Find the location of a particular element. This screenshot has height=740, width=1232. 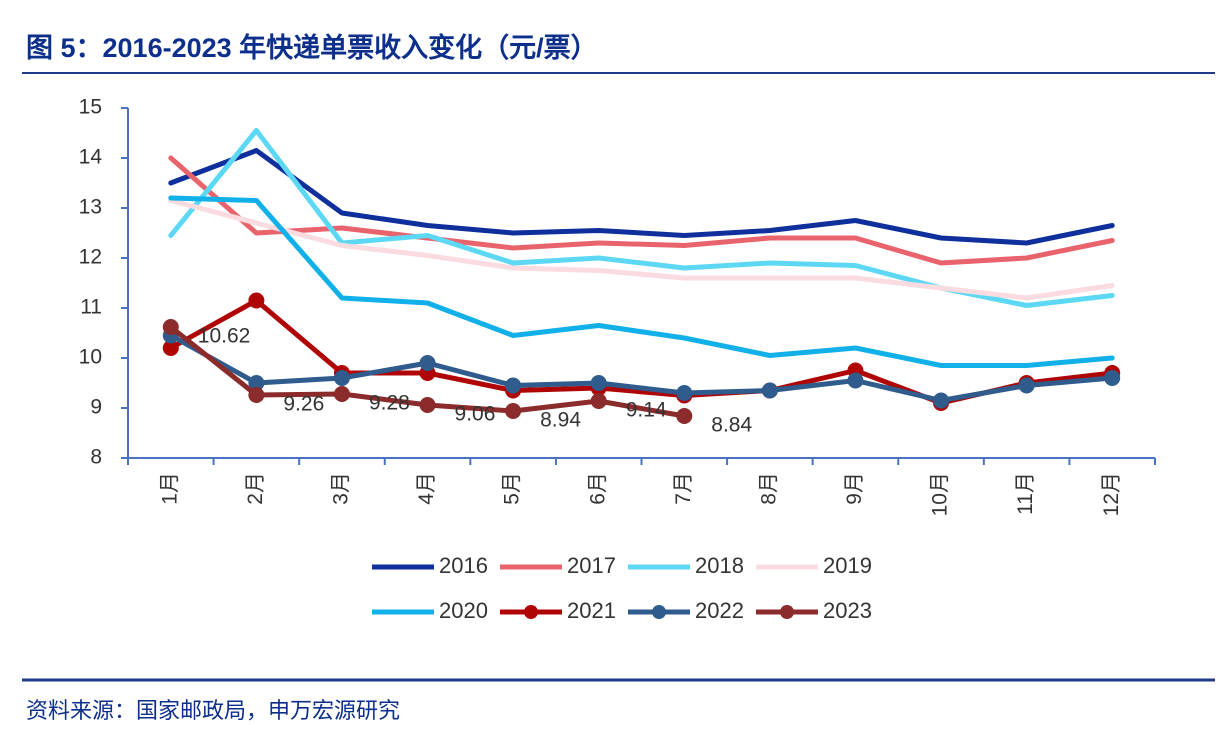

y-tick-label: 13 is located at coordinates (90, 207).